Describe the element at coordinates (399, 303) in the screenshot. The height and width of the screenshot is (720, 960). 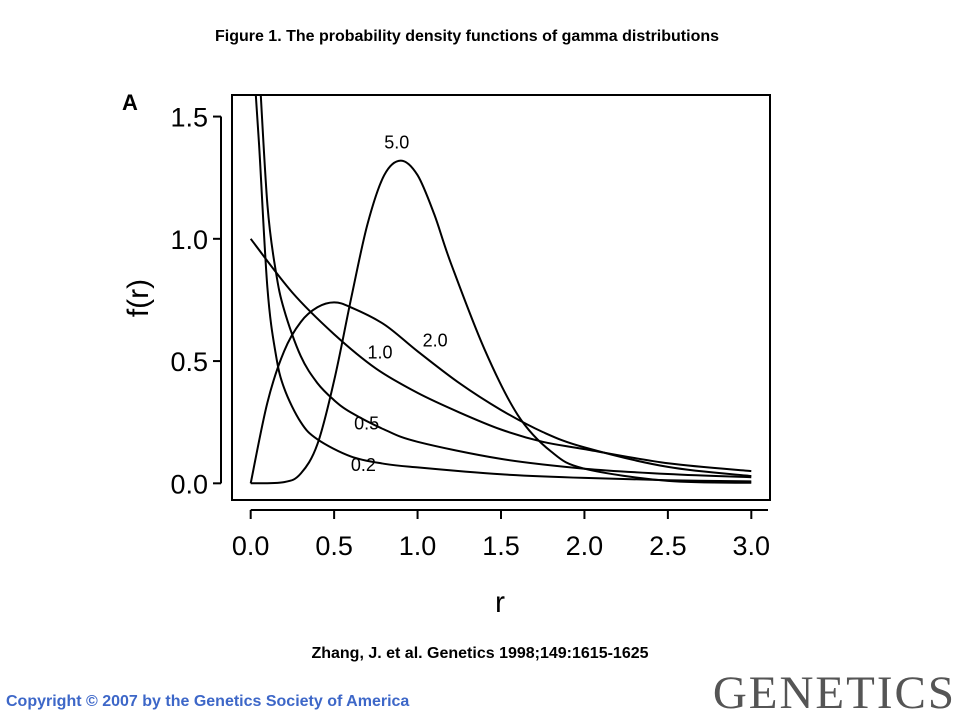
I see `series-labels: 0.2 0.5 1.0 2.0 5.0` at that location.